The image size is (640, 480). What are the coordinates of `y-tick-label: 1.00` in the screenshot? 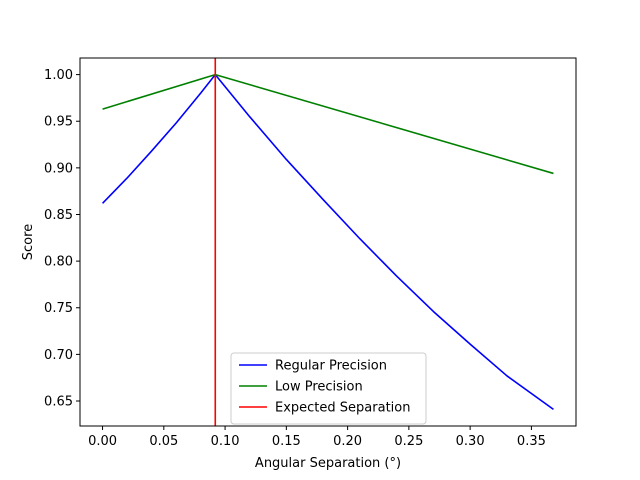 It's located at (58, 75).